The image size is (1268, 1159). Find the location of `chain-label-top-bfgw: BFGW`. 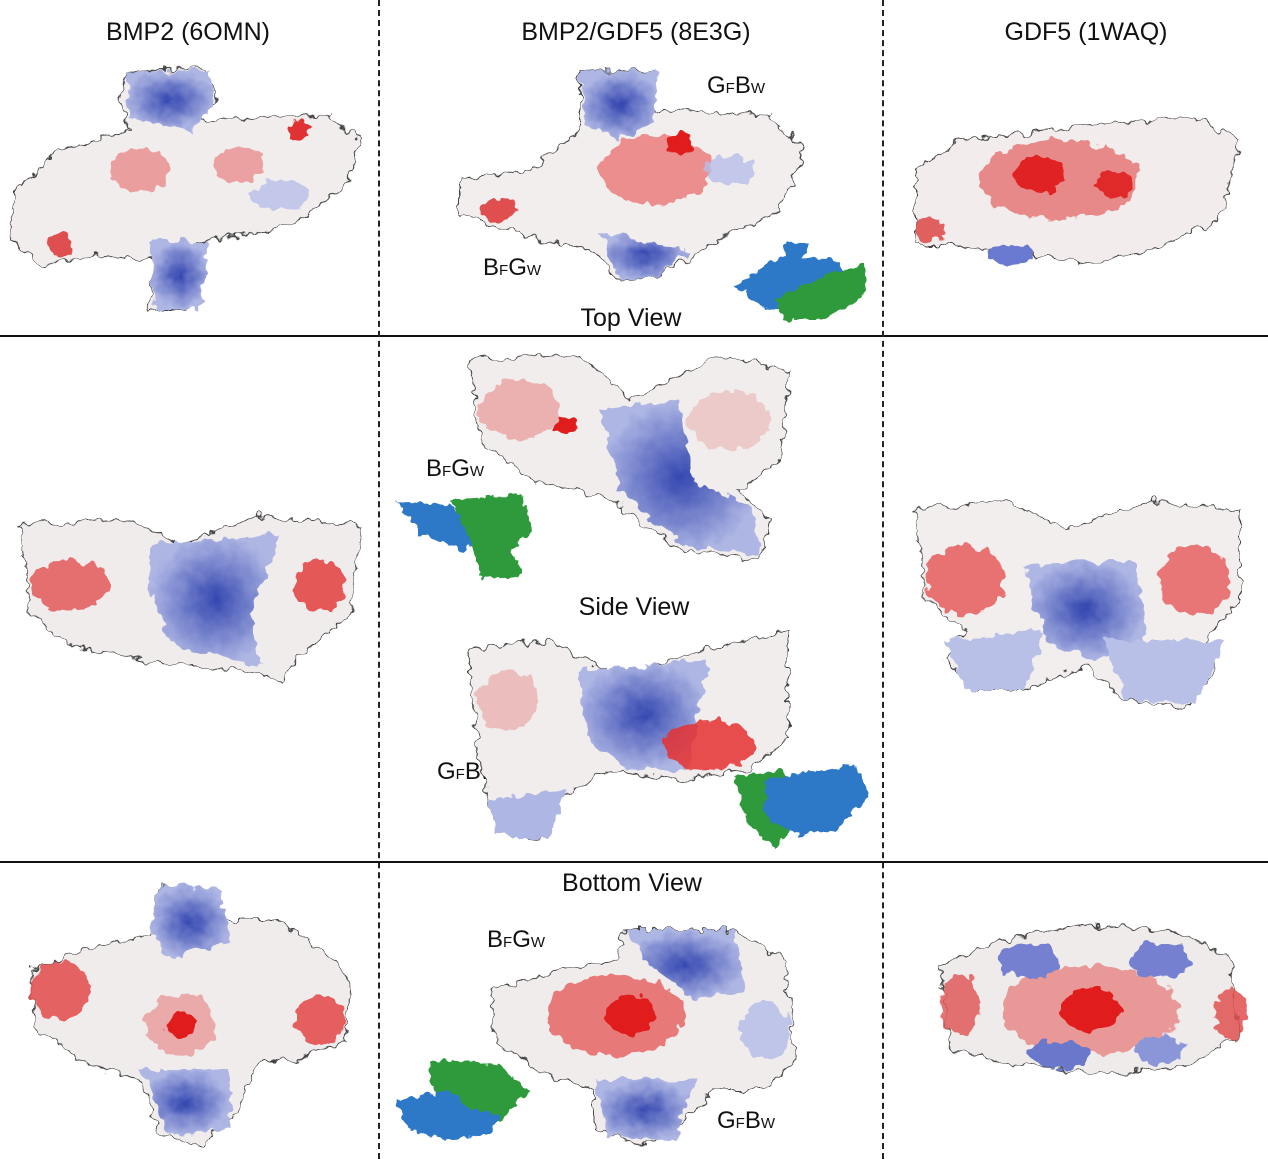

chain-label-top-bfgw: BFGW is located at coordinates (512, 267).